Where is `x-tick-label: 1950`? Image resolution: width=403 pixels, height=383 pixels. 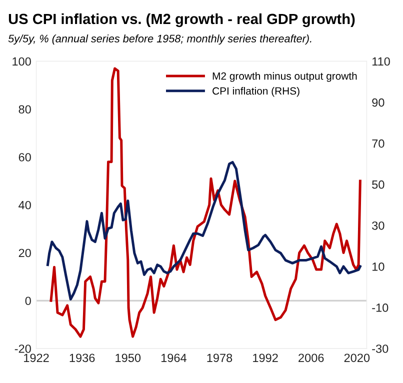 x-tick-label: 1950 is located at coordinates (128, 358).